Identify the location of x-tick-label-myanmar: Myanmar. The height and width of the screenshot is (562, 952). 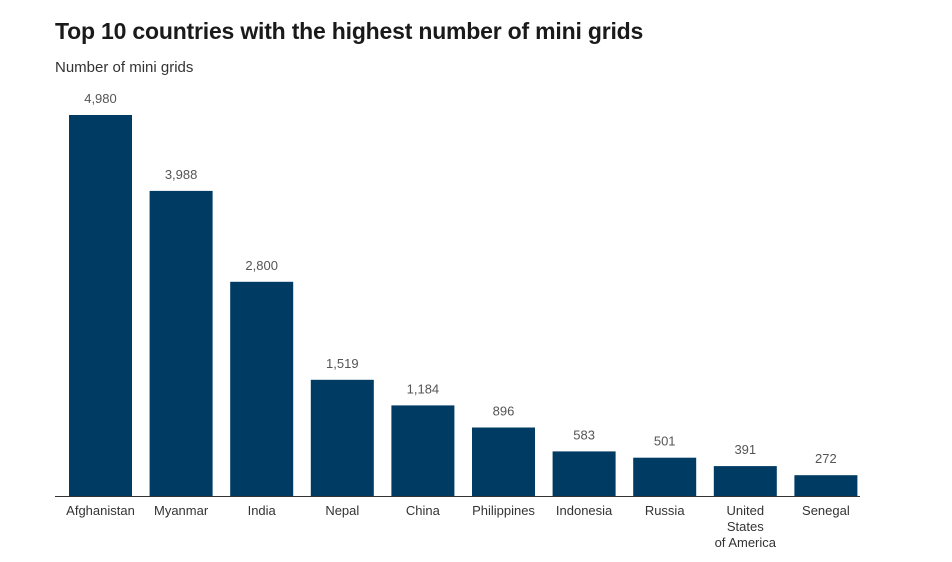
(181, 510).